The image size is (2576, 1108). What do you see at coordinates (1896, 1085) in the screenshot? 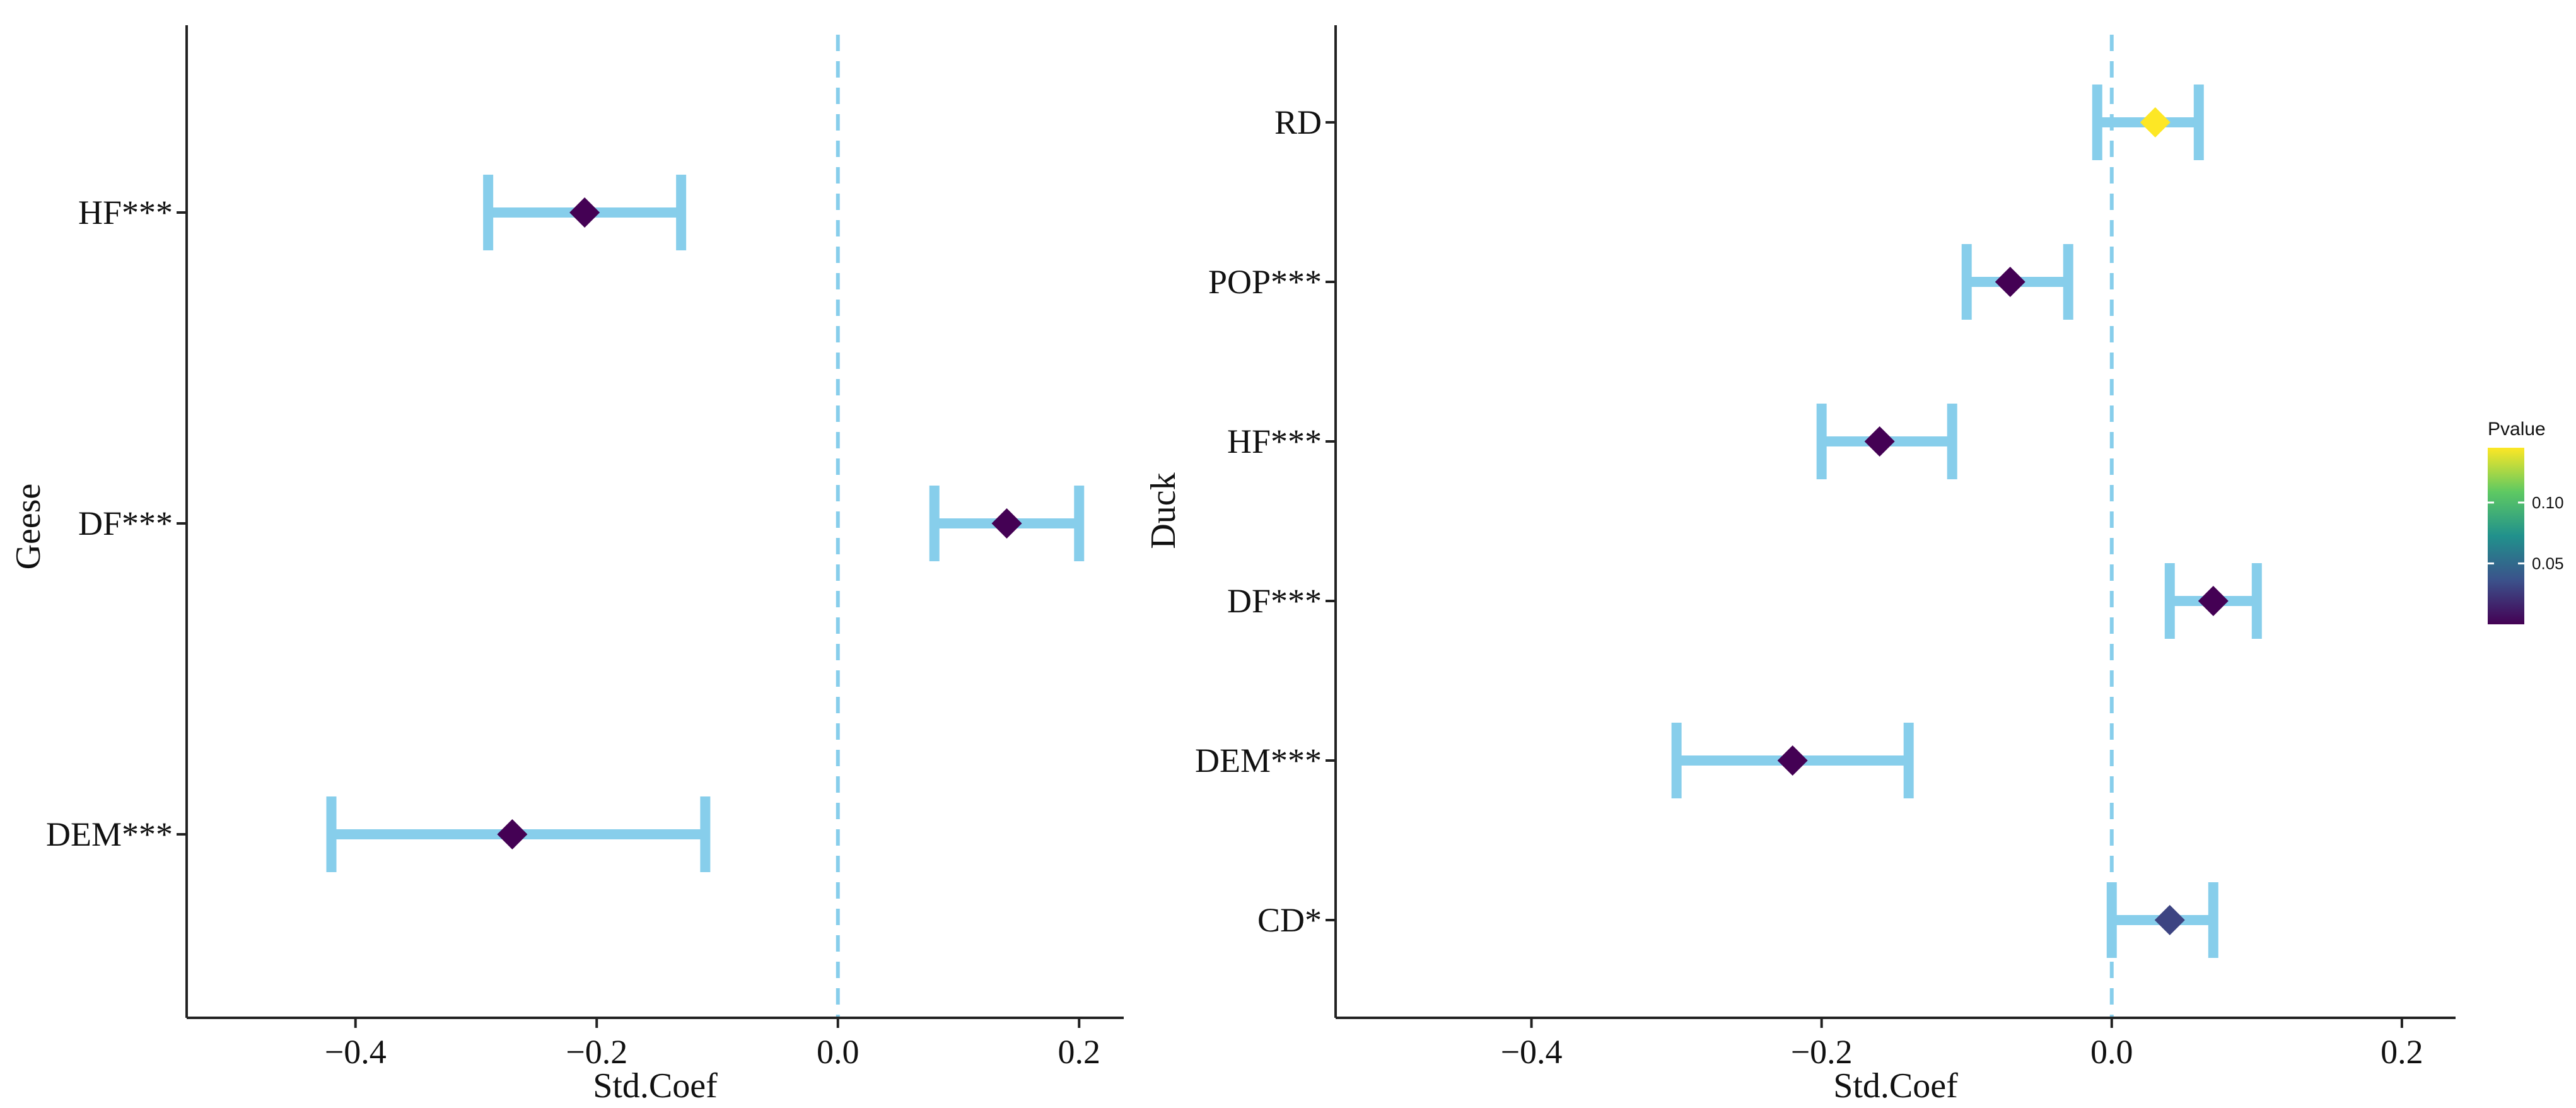
I see `duck-x-axis-title: Std.Coef` at bounding box center [1896, 1085].